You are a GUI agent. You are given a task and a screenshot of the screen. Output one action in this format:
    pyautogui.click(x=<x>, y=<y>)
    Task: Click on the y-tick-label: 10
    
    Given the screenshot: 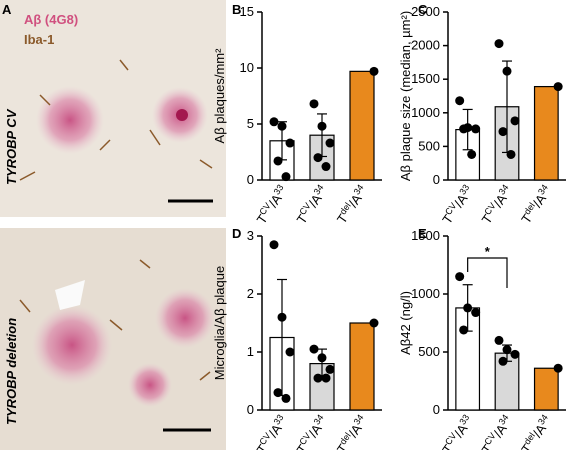 What is the action you would take?
    pyautogui.click(x=247, y=67)
    